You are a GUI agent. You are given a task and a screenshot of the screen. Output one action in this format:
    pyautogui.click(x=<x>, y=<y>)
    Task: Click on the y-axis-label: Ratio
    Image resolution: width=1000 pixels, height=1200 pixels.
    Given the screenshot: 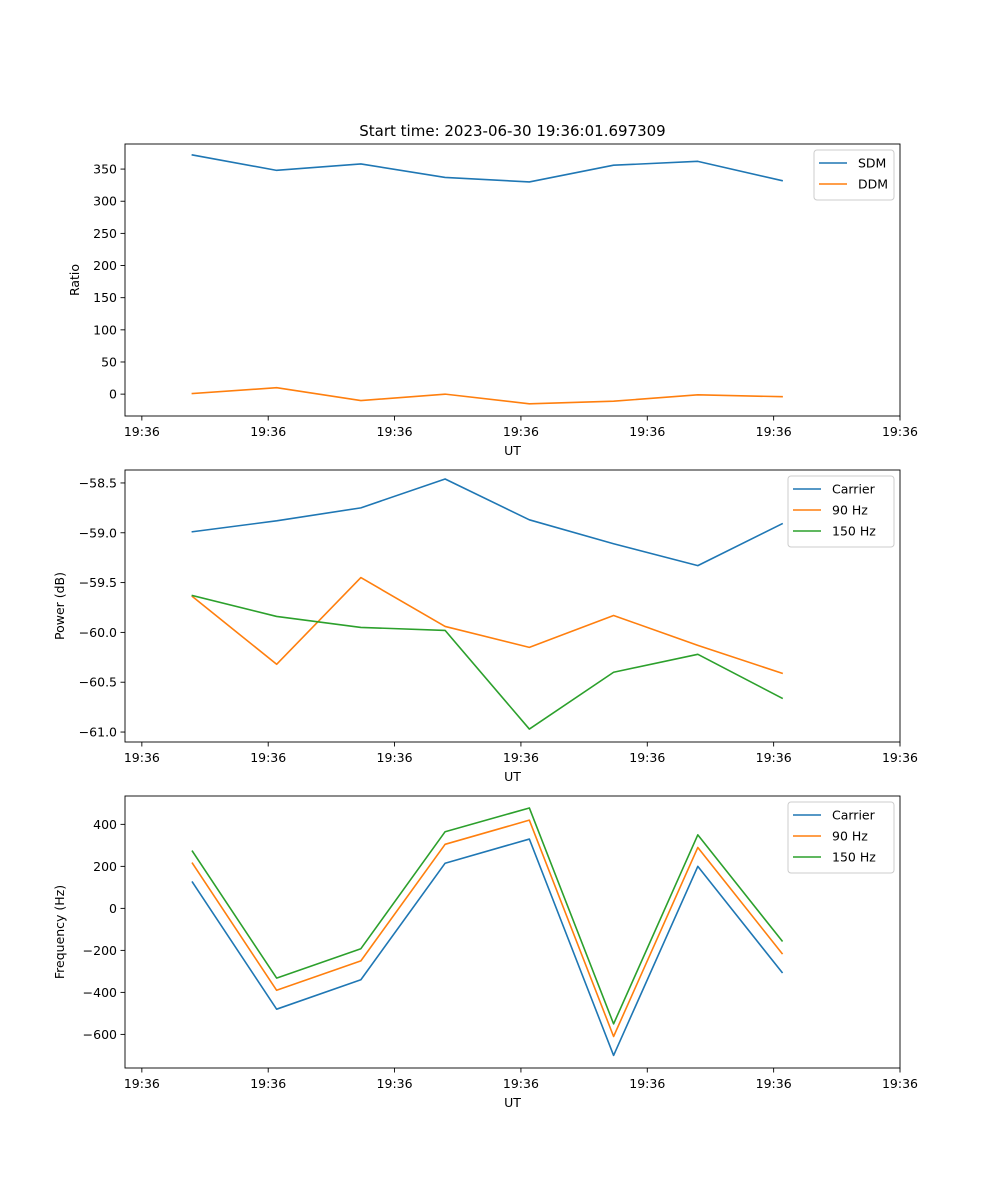 What is the action you would take?
    pyautogui.click(x=74, y=280)
    